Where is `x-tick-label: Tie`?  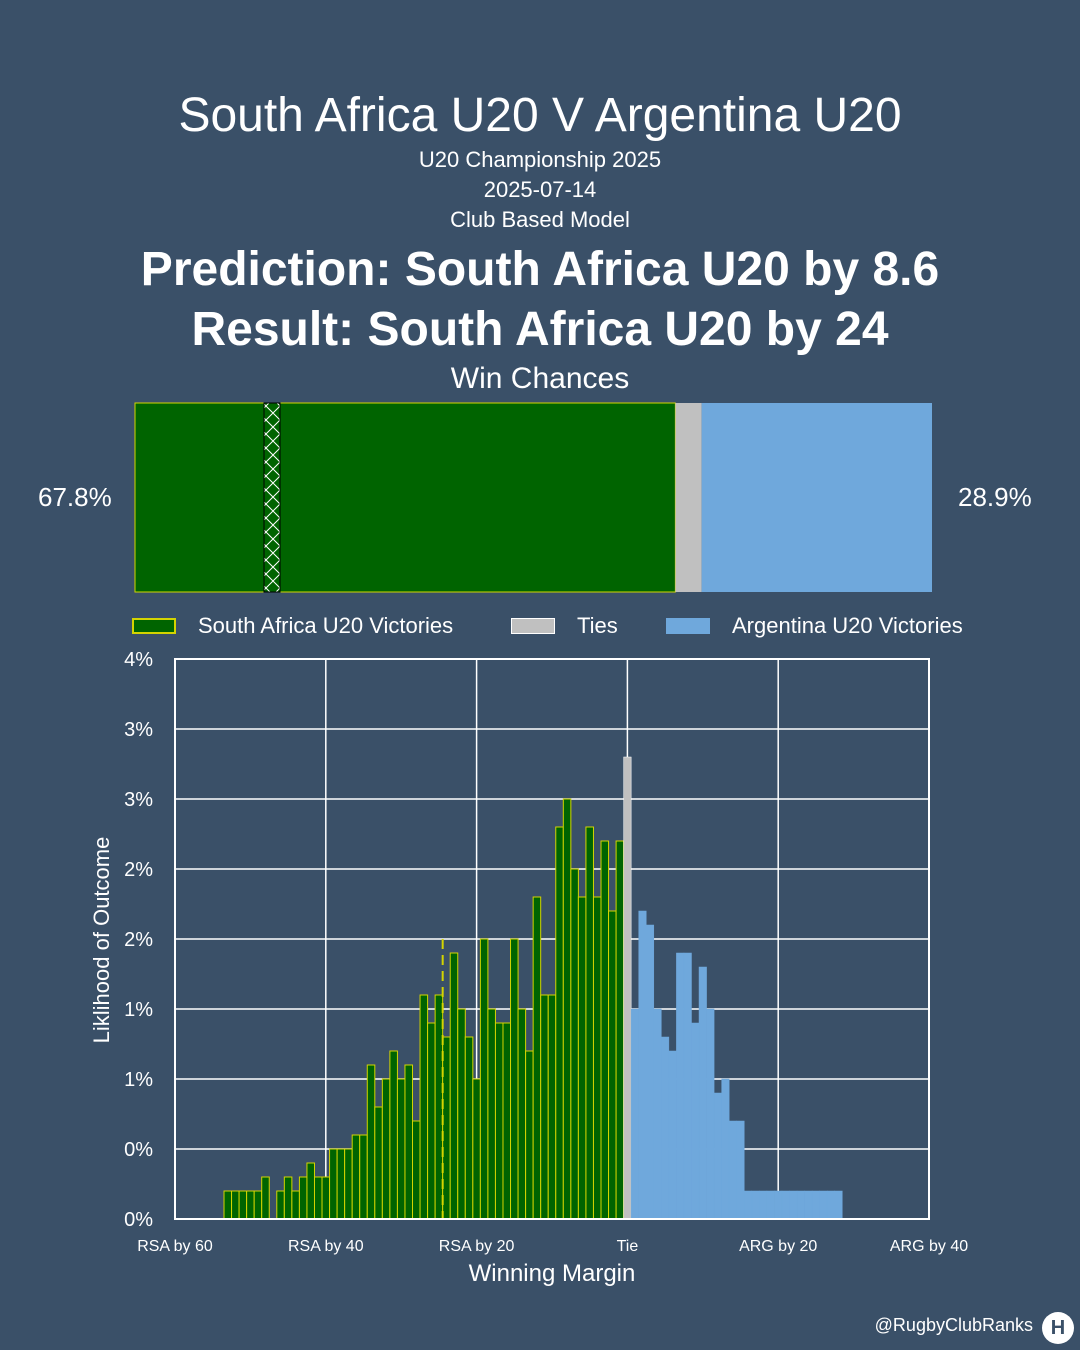 x-tick-label: Tie is located at coordinates (628, 1246).